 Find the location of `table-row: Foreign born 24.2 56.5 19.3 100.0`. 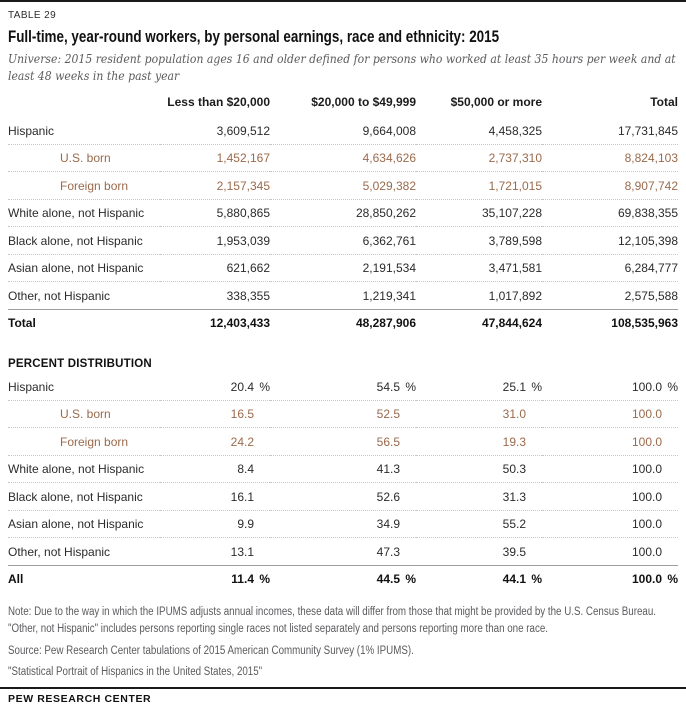

table-row: Foreign born 24.2 56.5 19.3 100.0 is located at coordinates (343, 441).